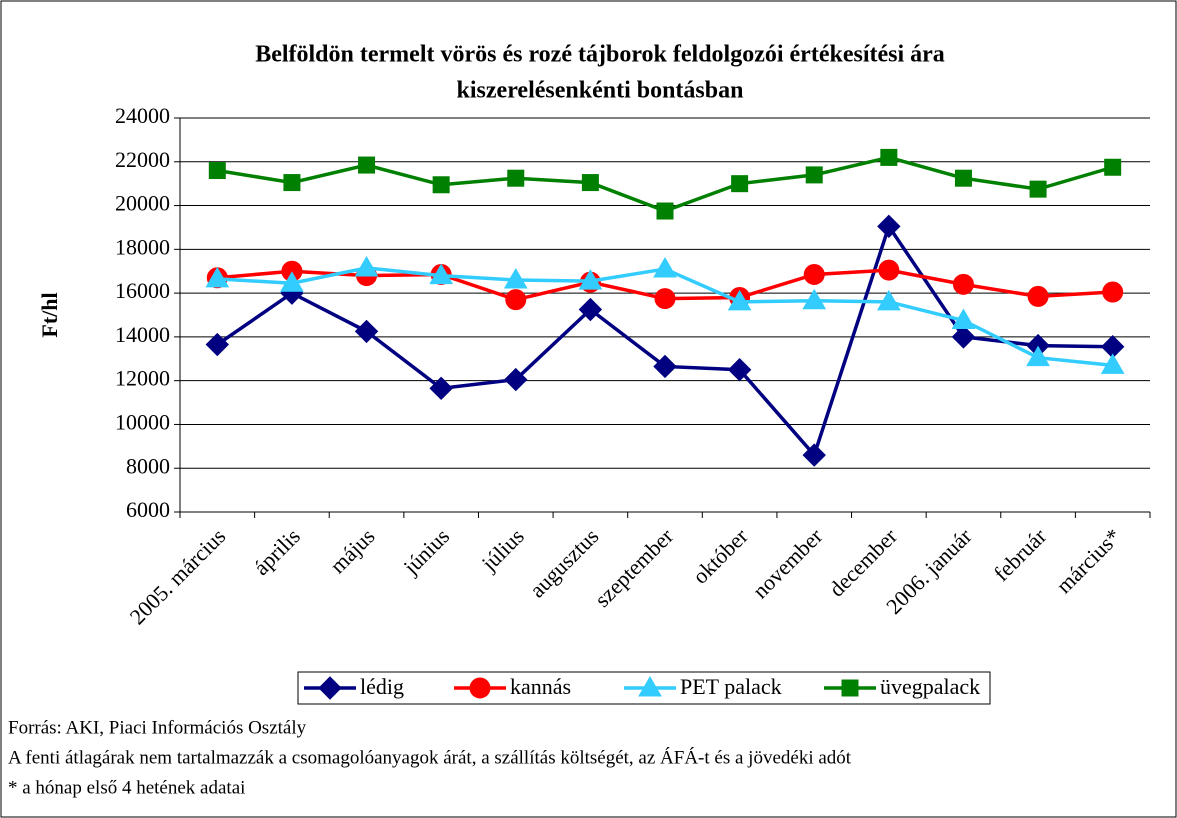 This screenshot has height=818, width=1177. I want to click on x-tick-label: április, so click(276, 551).